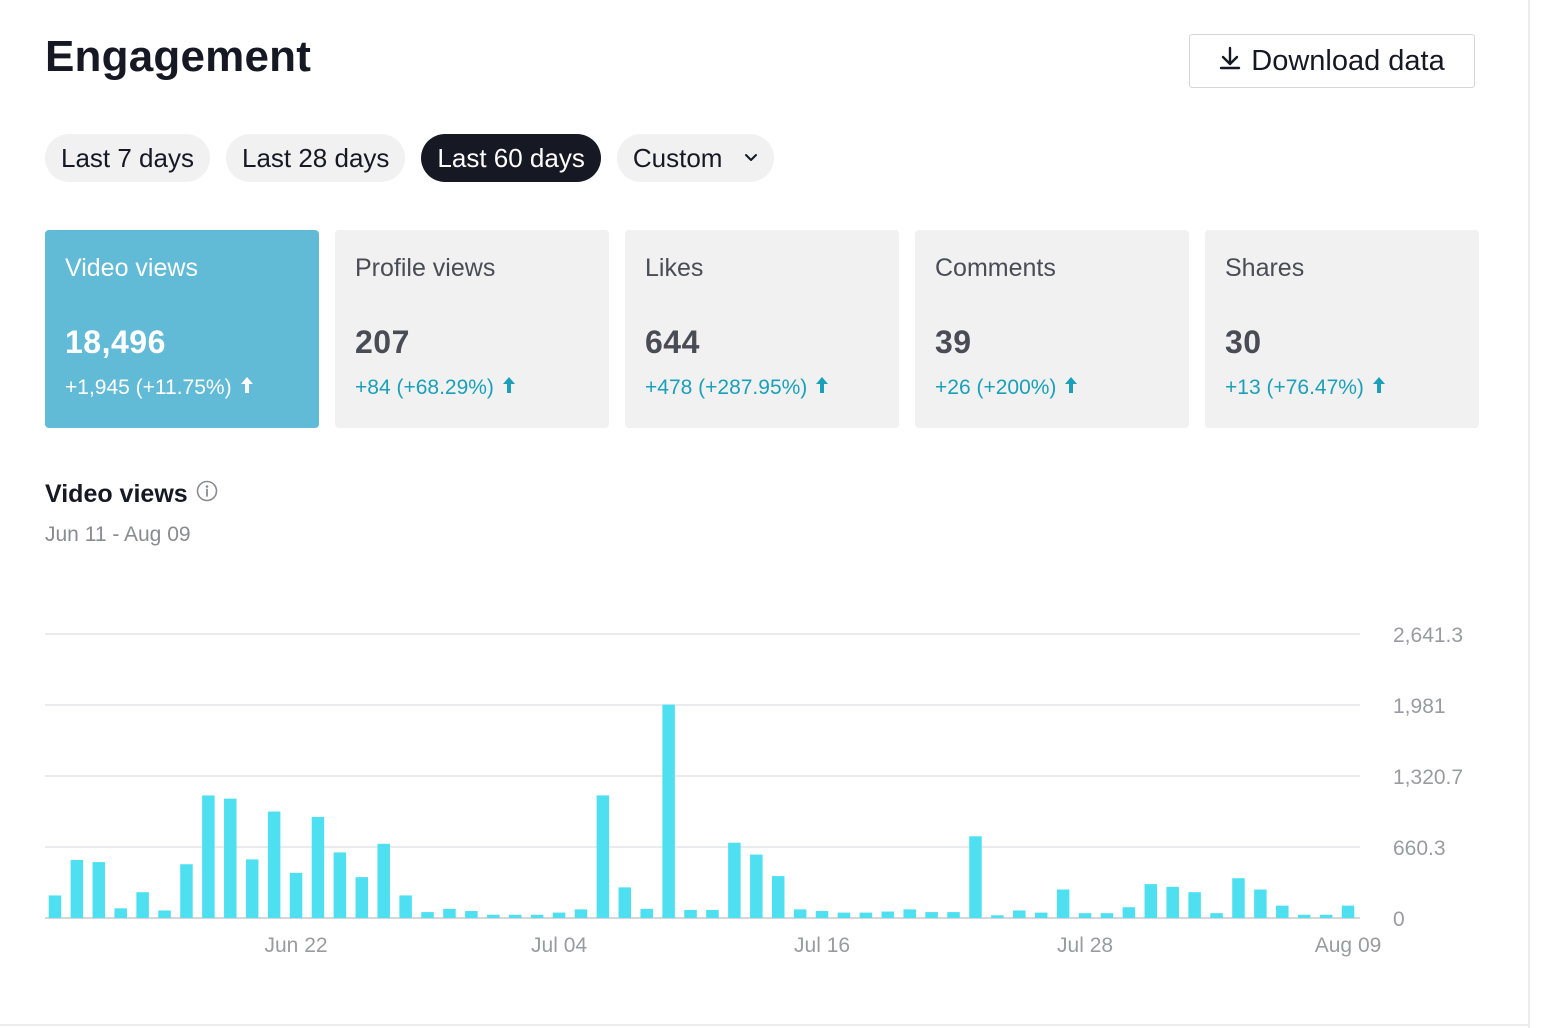  I want to click on metric-card-video-views: Video views 18,496 +1,945 (+11.75%), so click(182, 329).